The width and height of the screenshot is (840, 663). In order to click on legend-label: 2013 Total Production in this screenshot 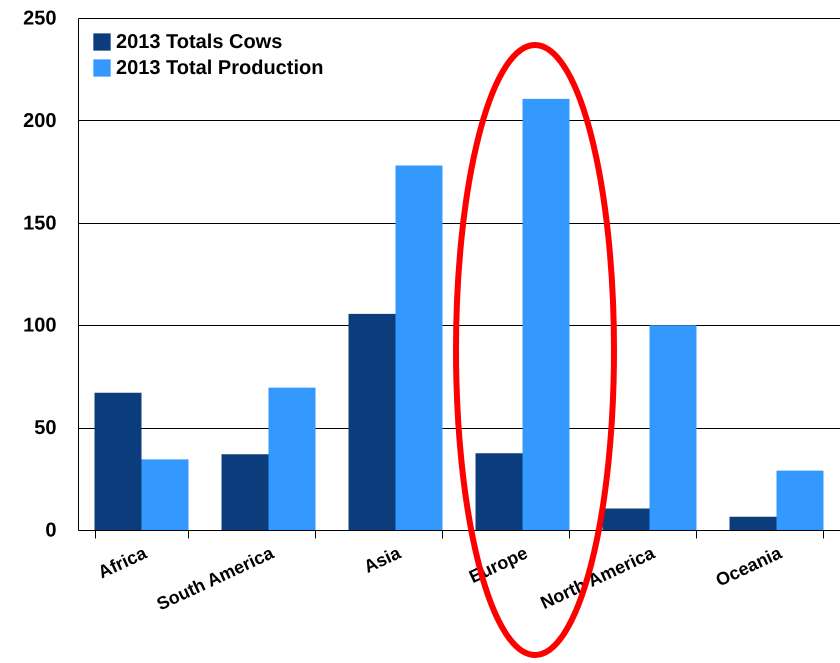, I will do `click(220, 68)`.